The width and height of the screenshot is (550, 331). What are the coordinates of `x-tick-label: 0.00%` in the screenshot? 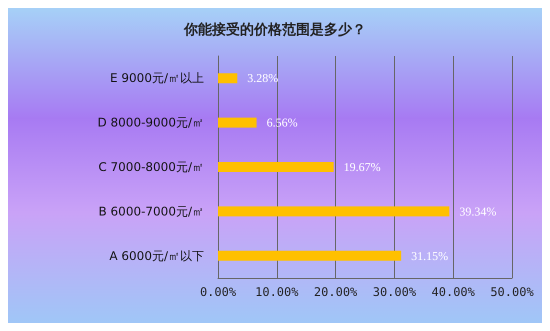 It's located at (218, 292).